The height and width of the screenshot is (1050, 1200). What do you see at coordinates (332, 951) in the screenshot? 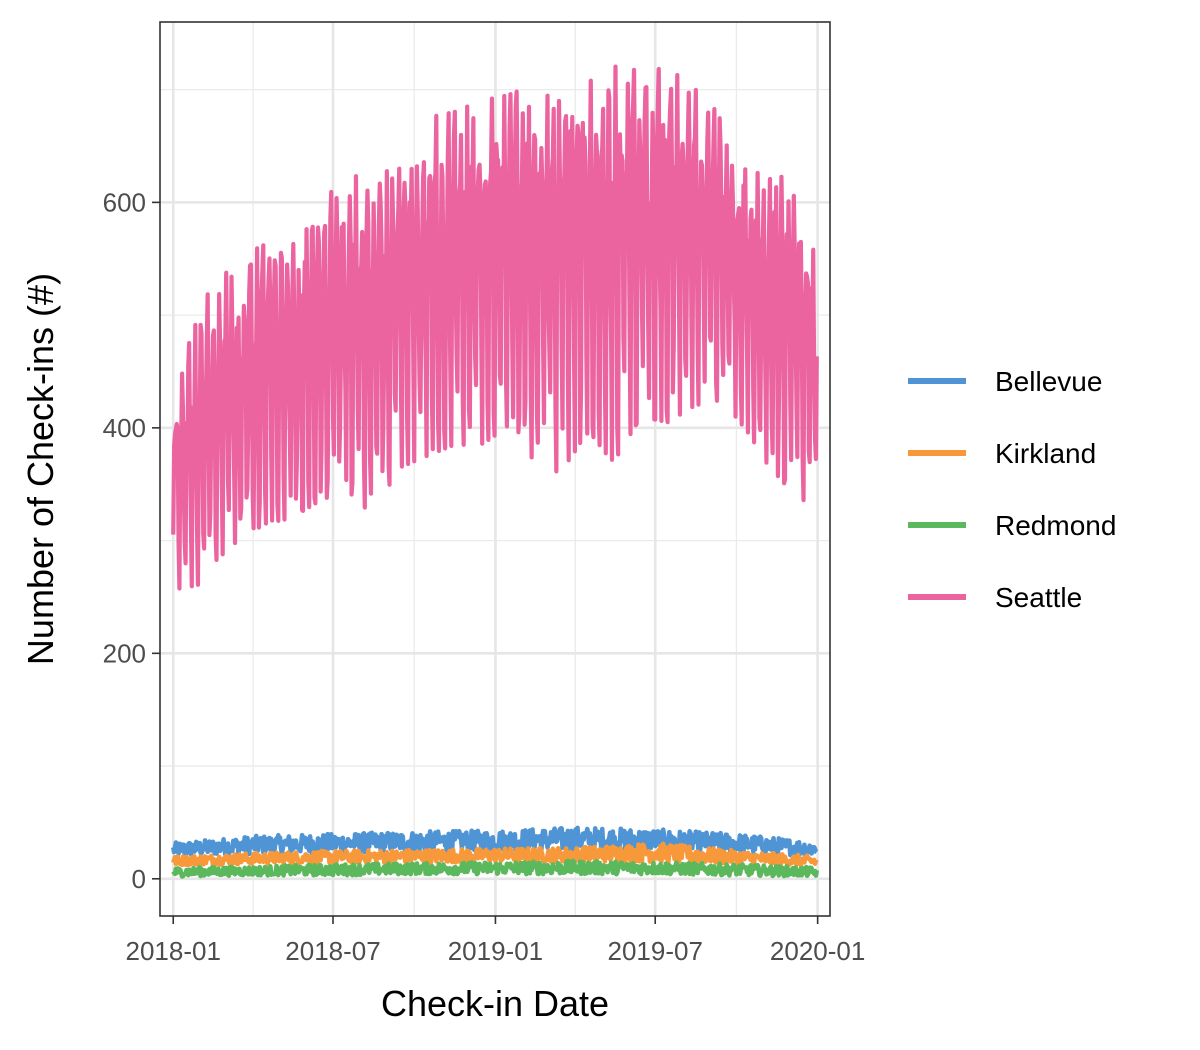
I see `x-tick-label: 2018-07` at bounding box center [332, 951].